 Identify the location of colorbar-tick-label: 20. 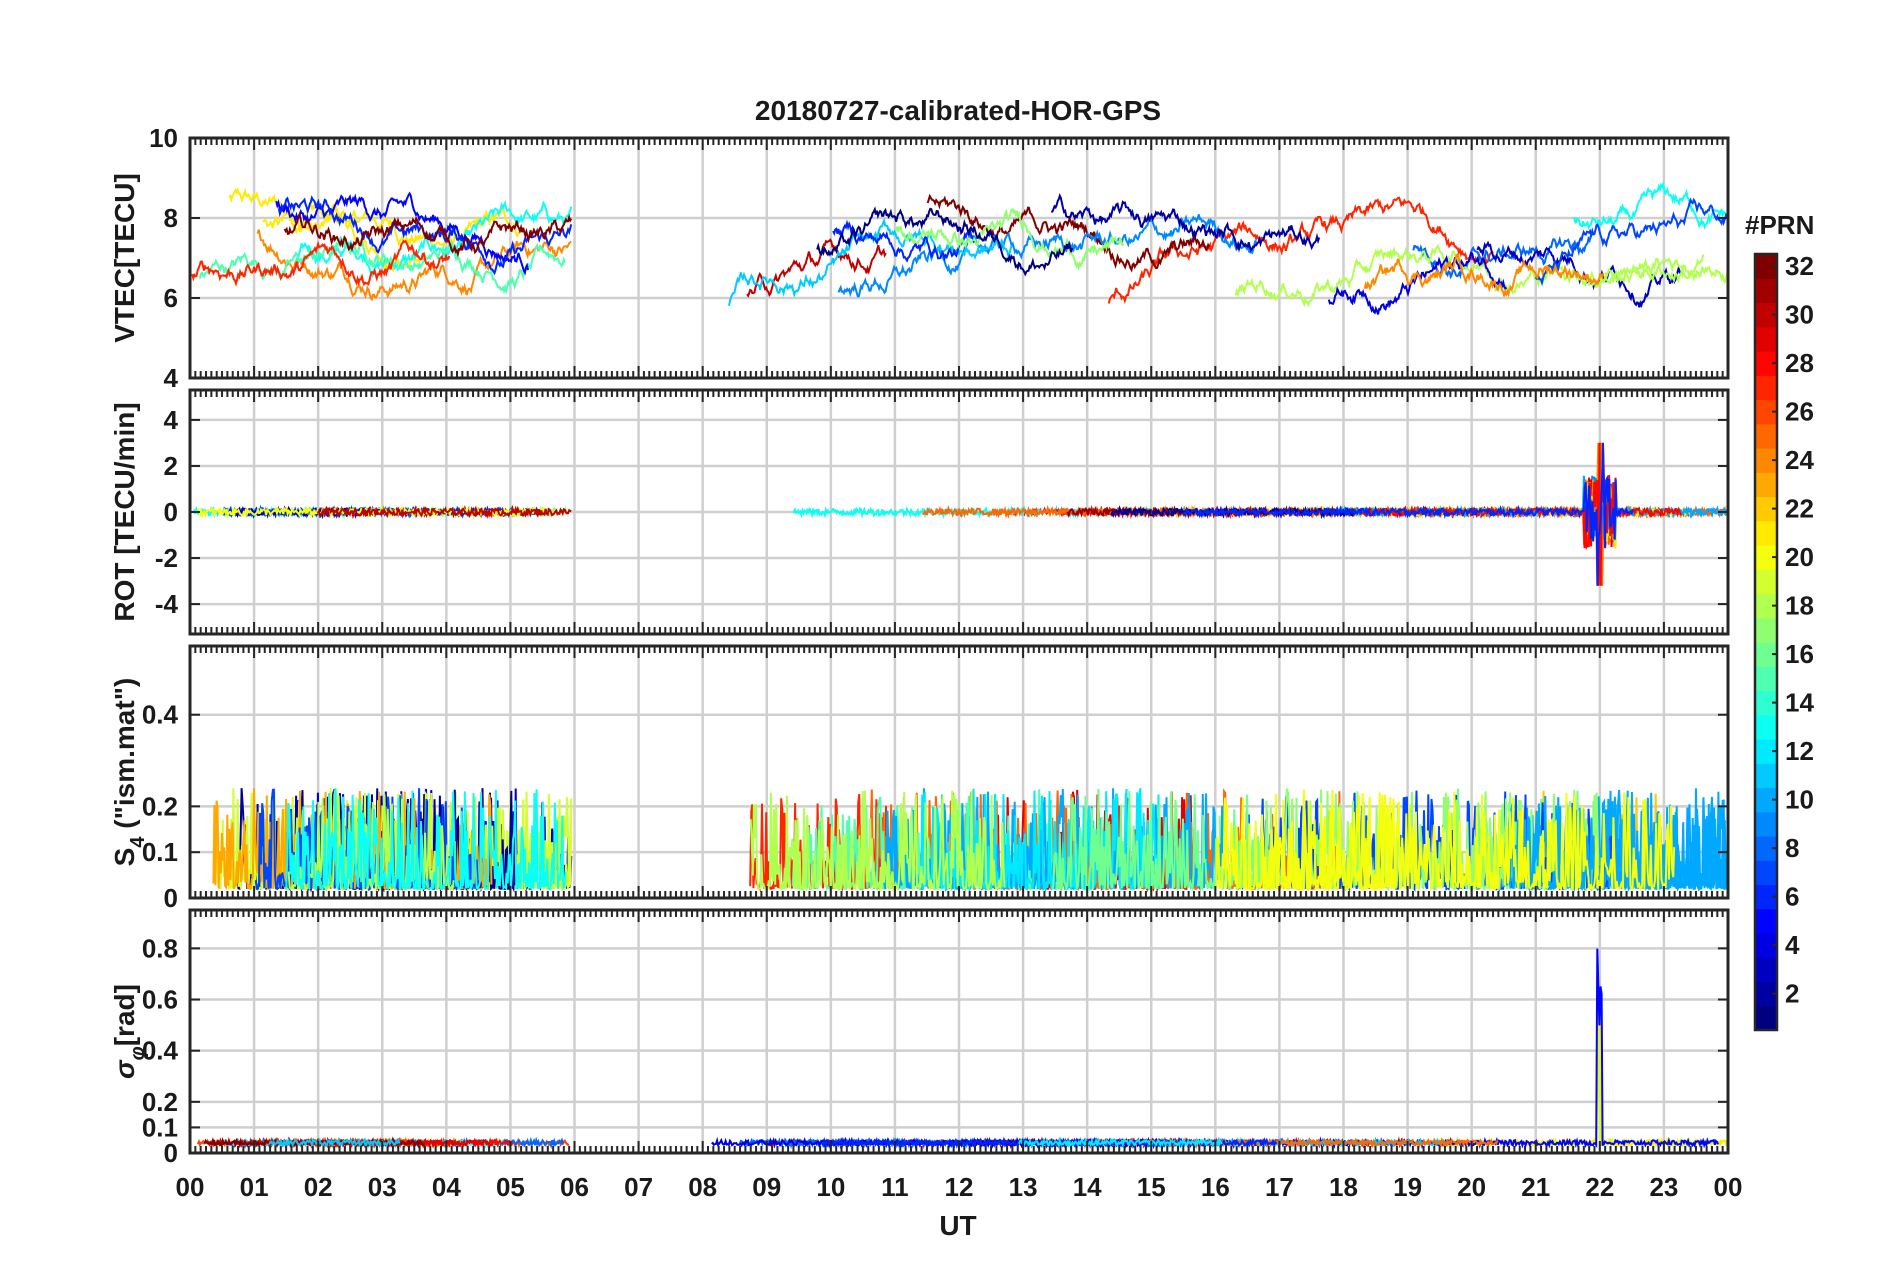
(1799, 557).